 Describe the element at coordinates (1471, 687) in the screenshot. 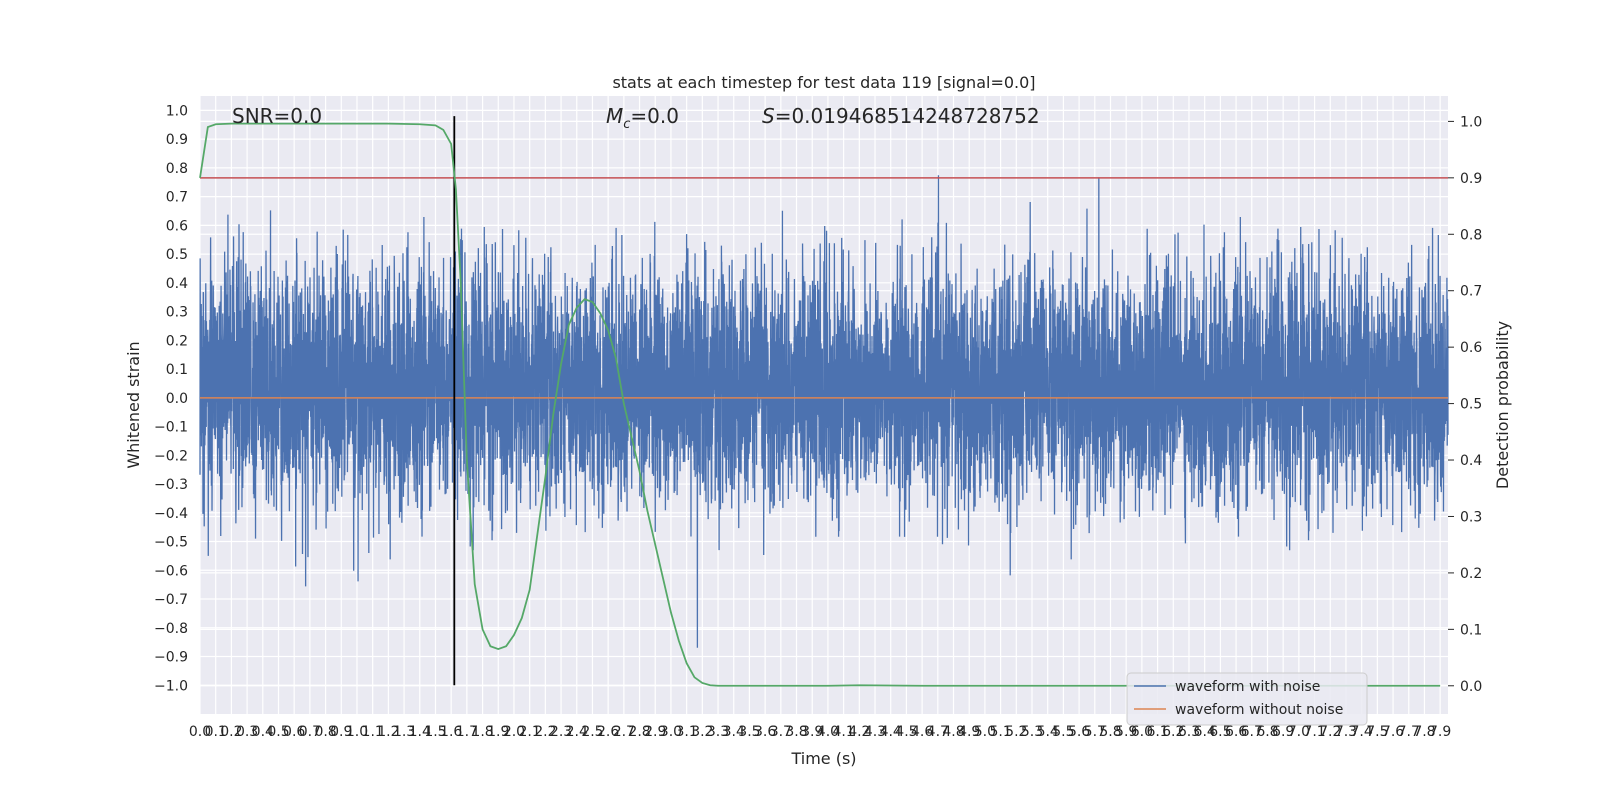

I see `y-right-tick-label: 0.0` at that location.